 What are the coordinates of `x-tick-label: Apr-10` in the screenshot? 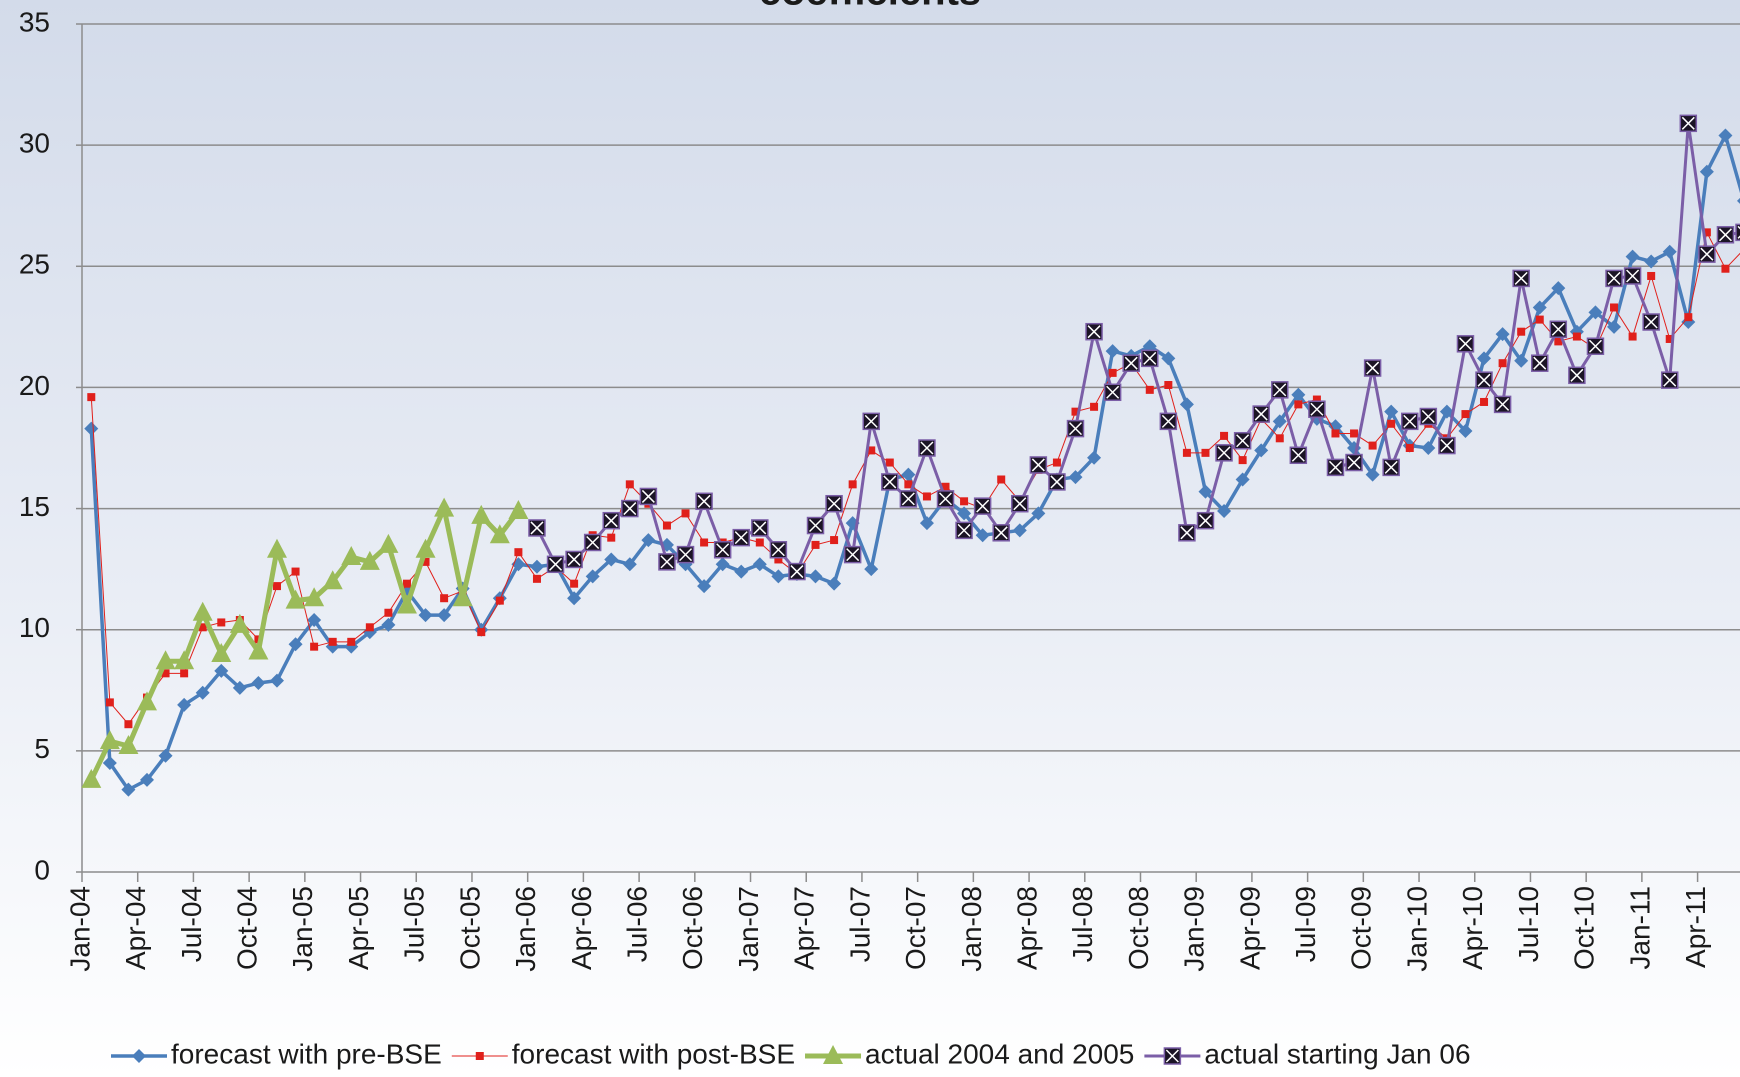 It's located at (1472, 928).